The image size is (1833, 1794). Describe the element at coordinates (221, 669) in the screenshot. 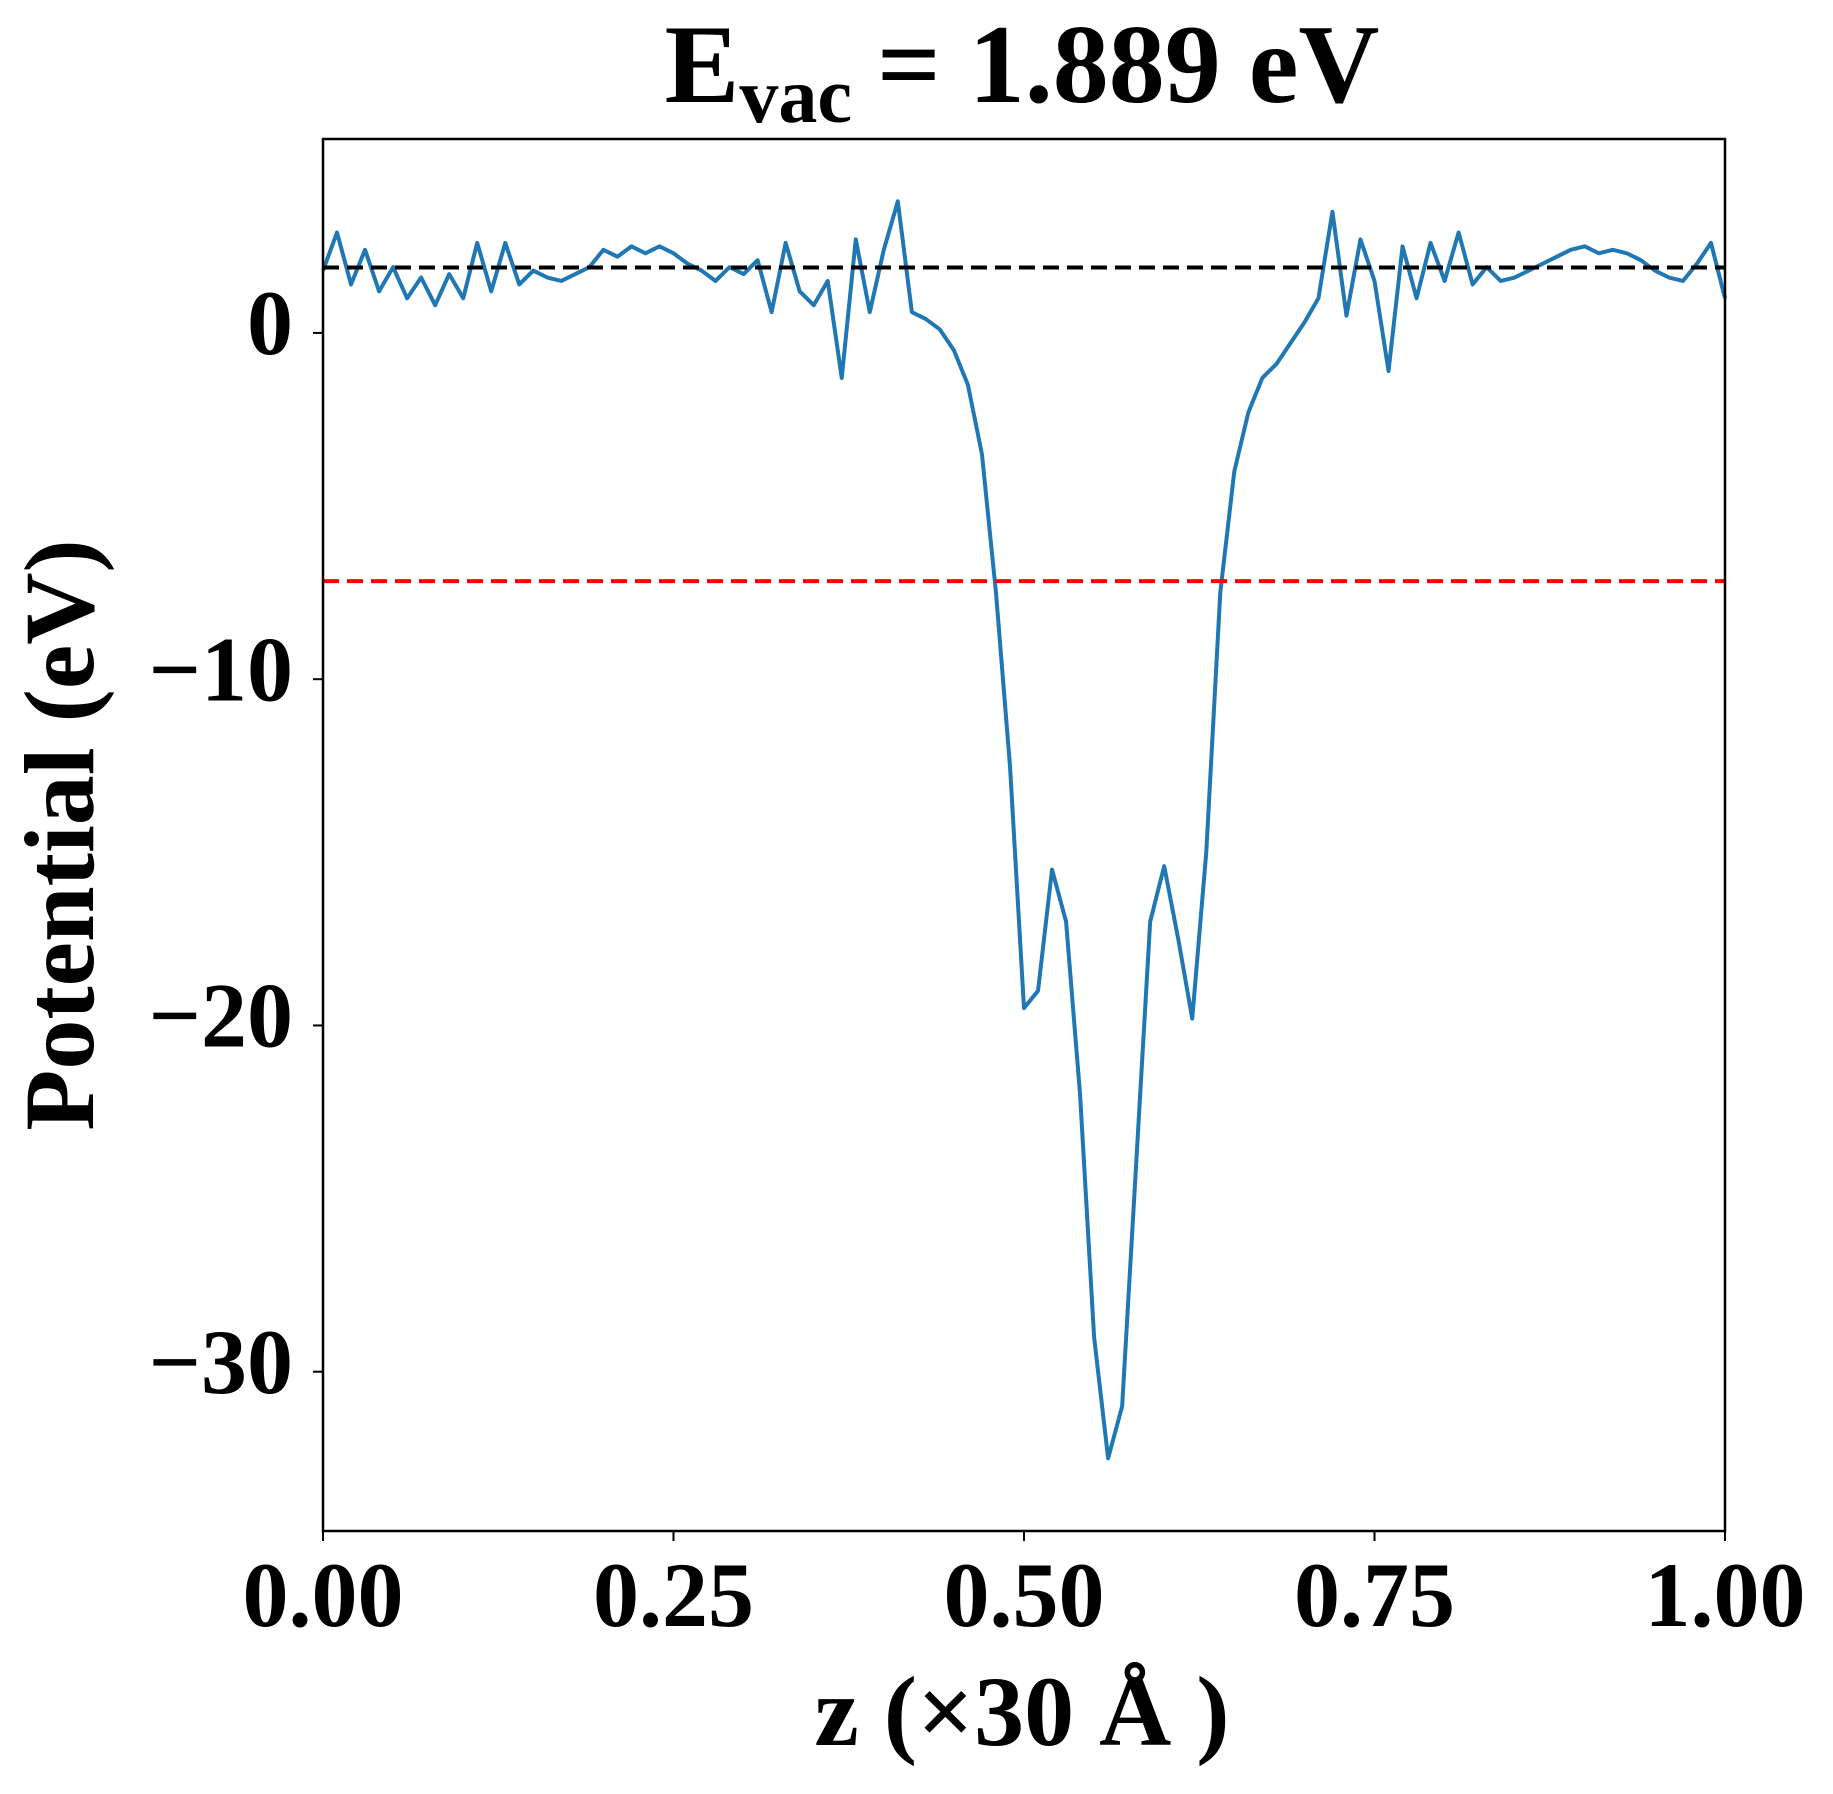

I see `y-tick-label: −10` at that location.